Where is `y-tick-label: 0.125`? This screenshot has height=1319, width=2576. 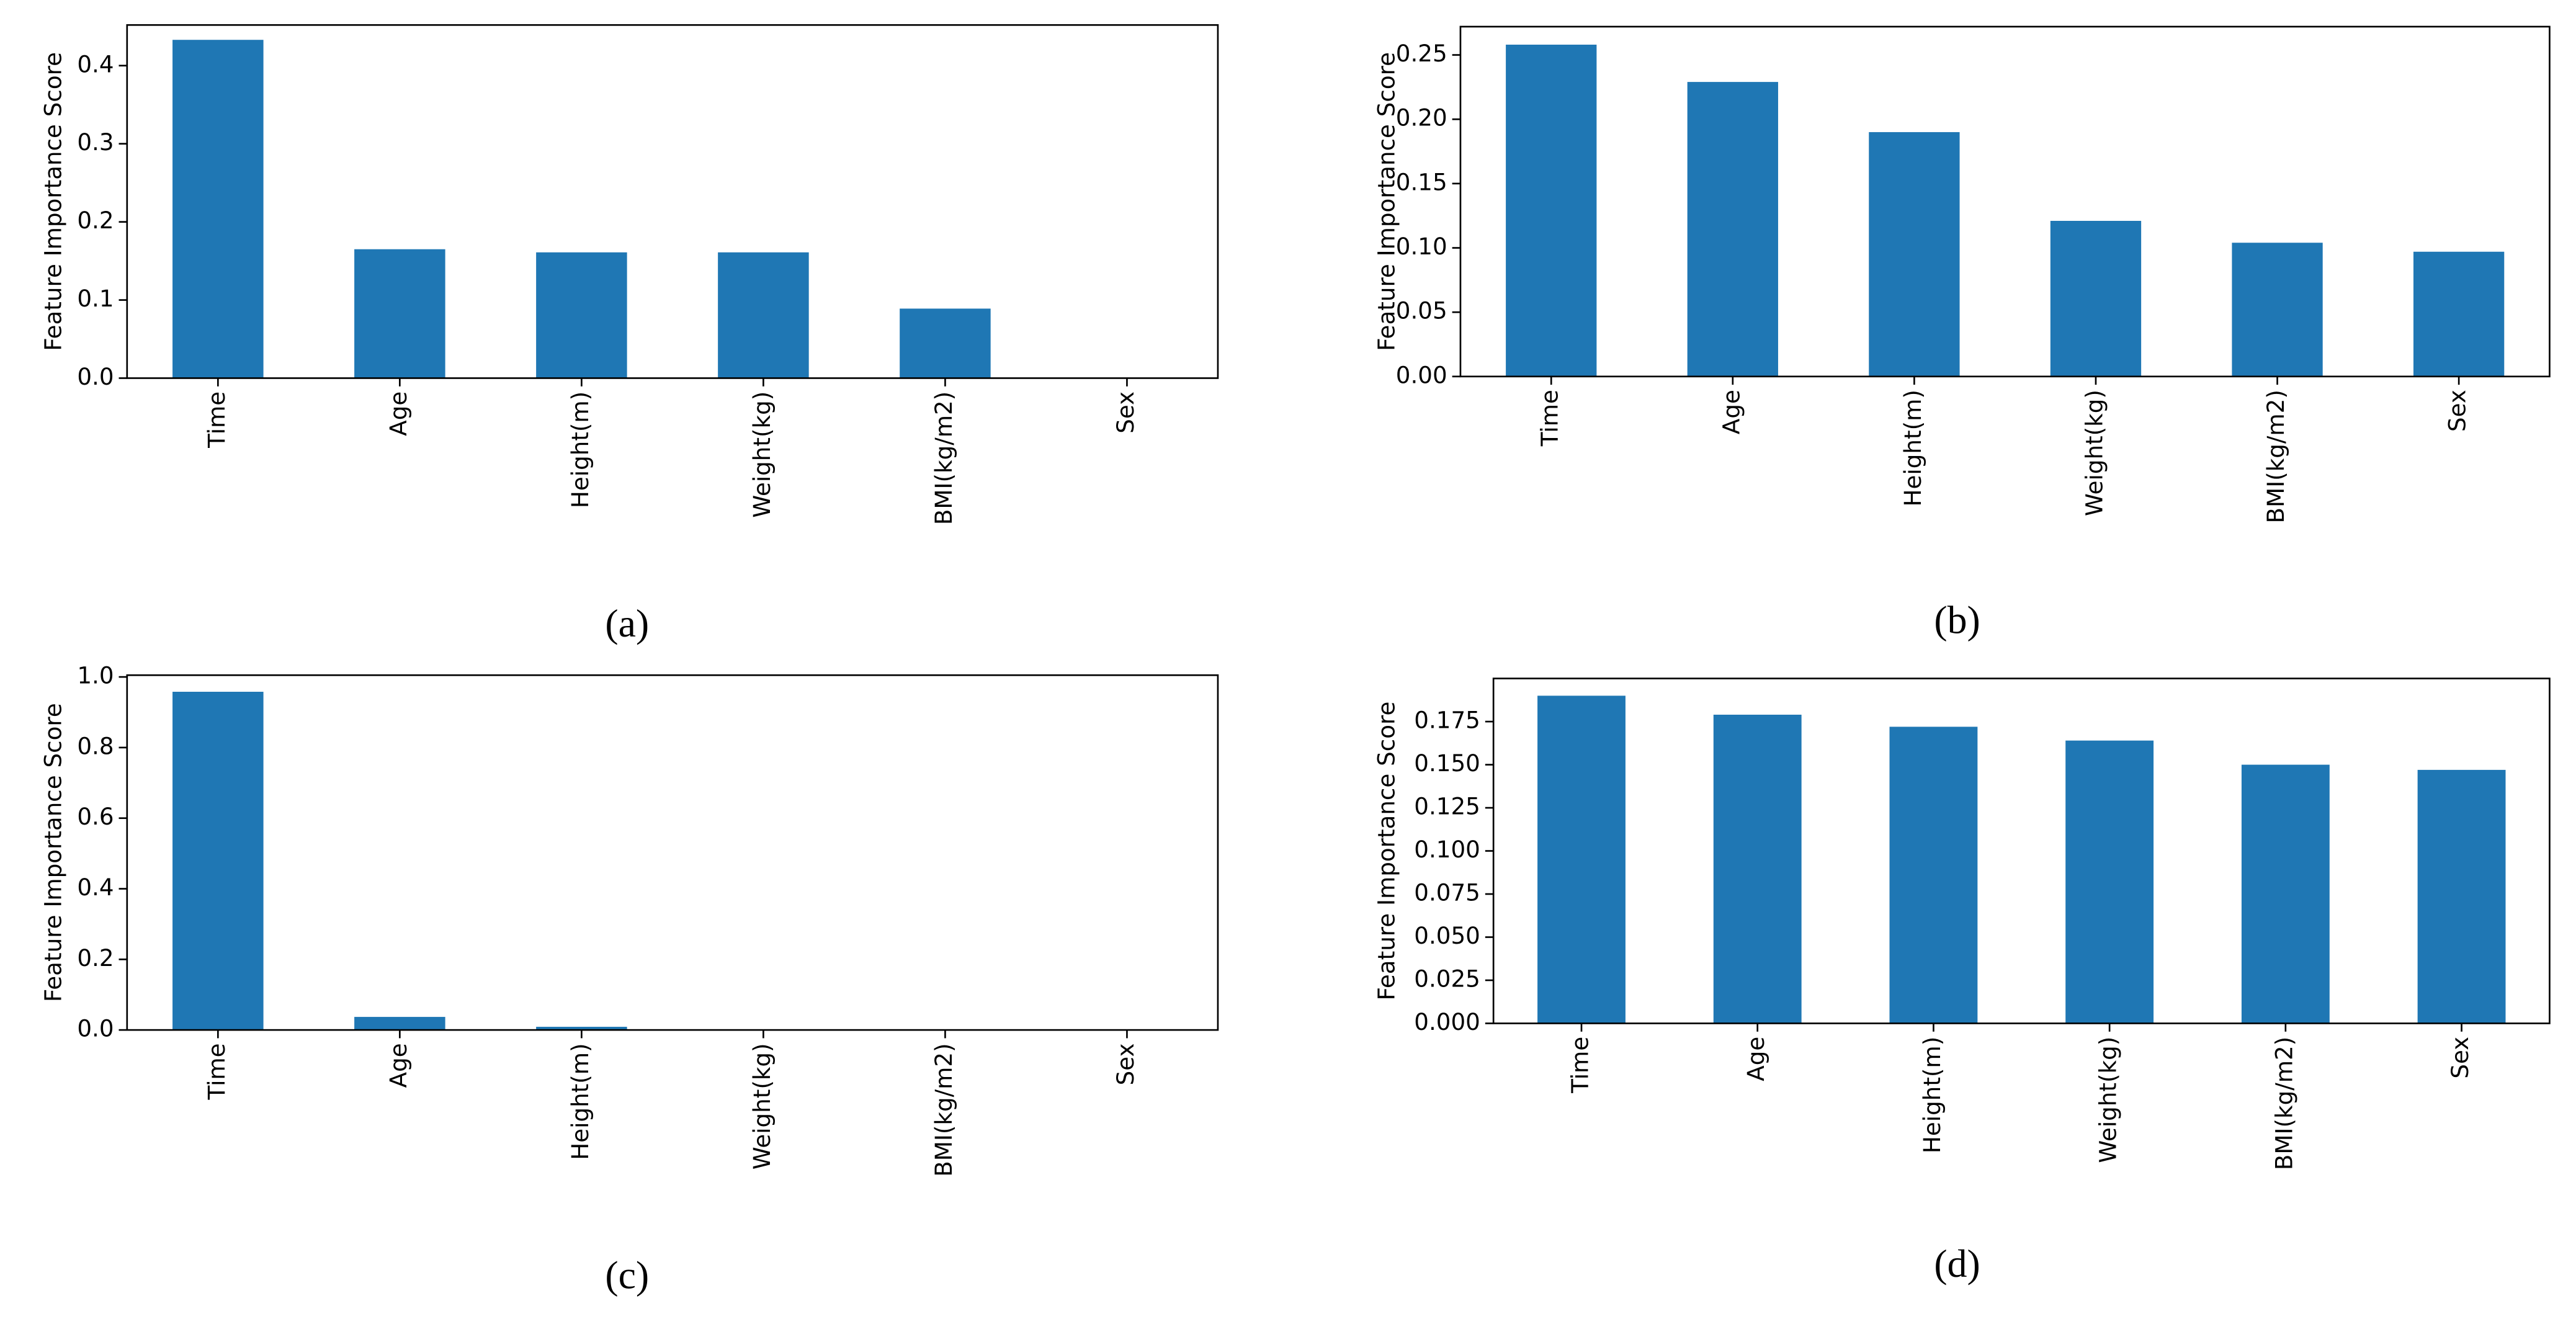
y-tick-label: 0.125 is located at coordinates (1447, 806).